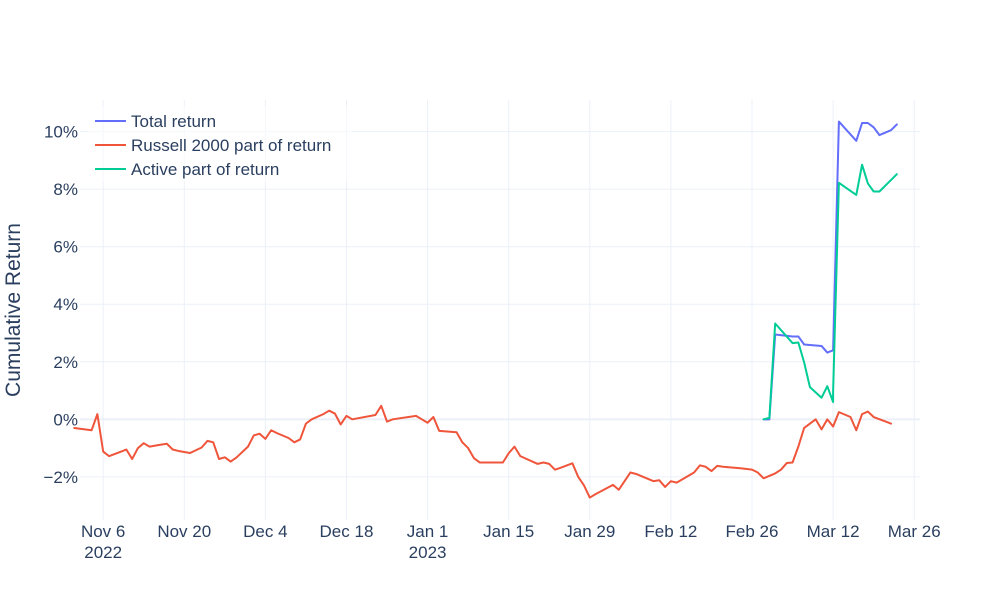  What do you see at coordinates (65, 189) in the screenshot?
I see `y-tick-label: 8%` at bounding box center [65, 189].